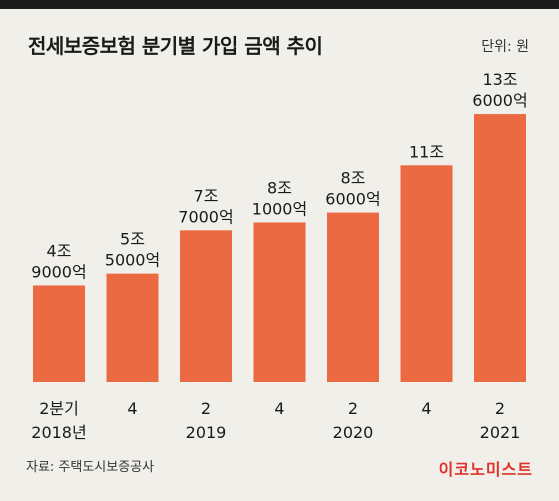 This screenshot has height=501, width=559. Describe the element at coordinates (500, 408) in the screenshot. I see `category-label-6-0: 2` at that location.